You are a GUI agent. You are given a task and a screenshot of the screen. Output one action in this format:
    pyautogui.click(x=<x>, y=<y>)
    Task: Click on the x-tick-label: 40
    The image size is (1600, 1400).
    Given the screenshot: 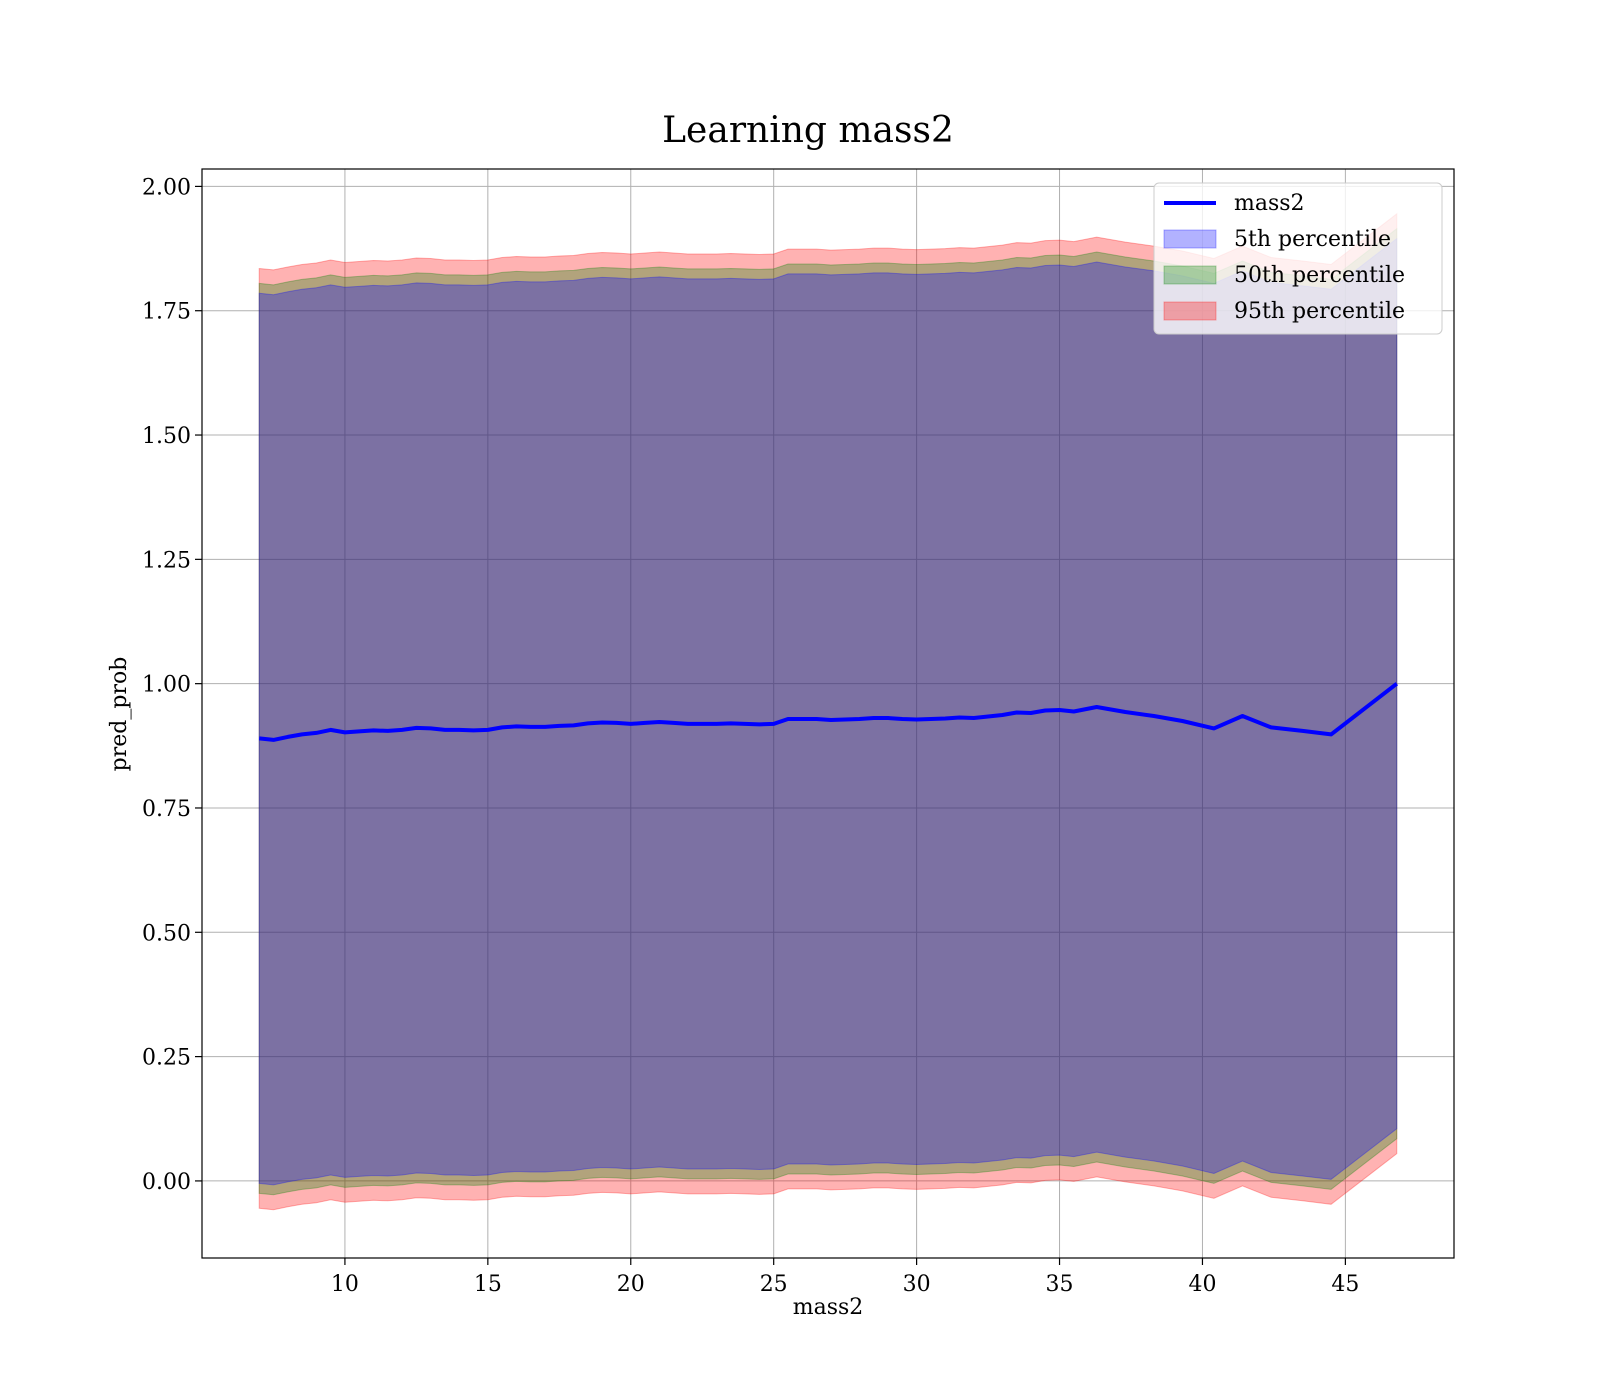 What is the action you would take?
    pyautogui.click(x=1202, y=1284)
    